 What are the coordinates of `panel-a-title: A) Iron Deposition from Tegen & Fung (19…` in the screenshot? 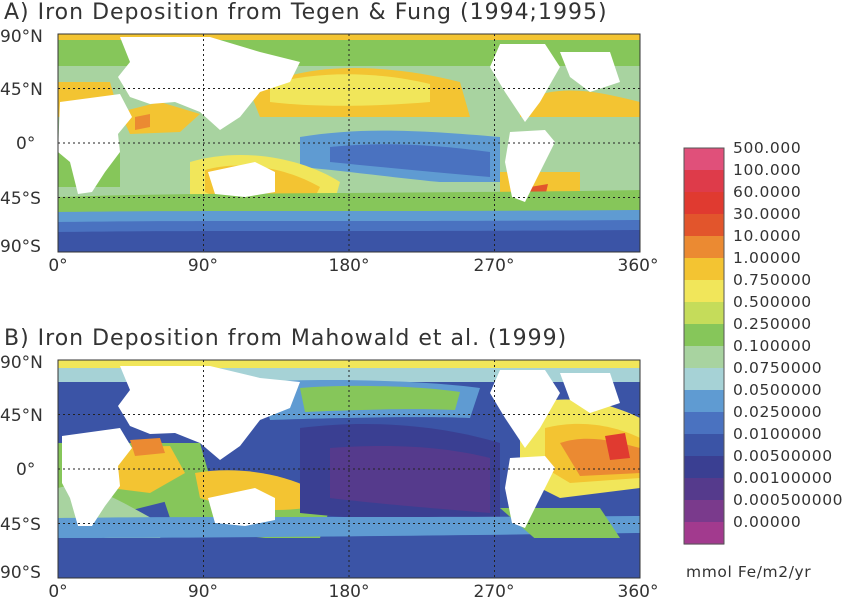 It's located at (306, 12).